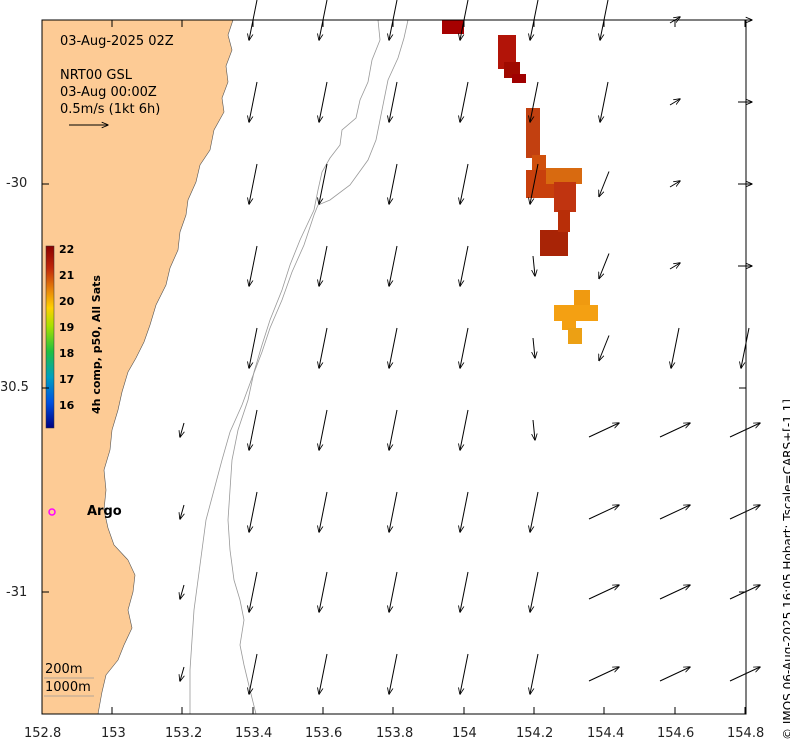 Image resolution: width=790 pixels, height=750 pixels. What do you see at coordinates (67, 249) in the screenshot?
I see `colorbar-tick: 22` at bounding box center [67, 249].